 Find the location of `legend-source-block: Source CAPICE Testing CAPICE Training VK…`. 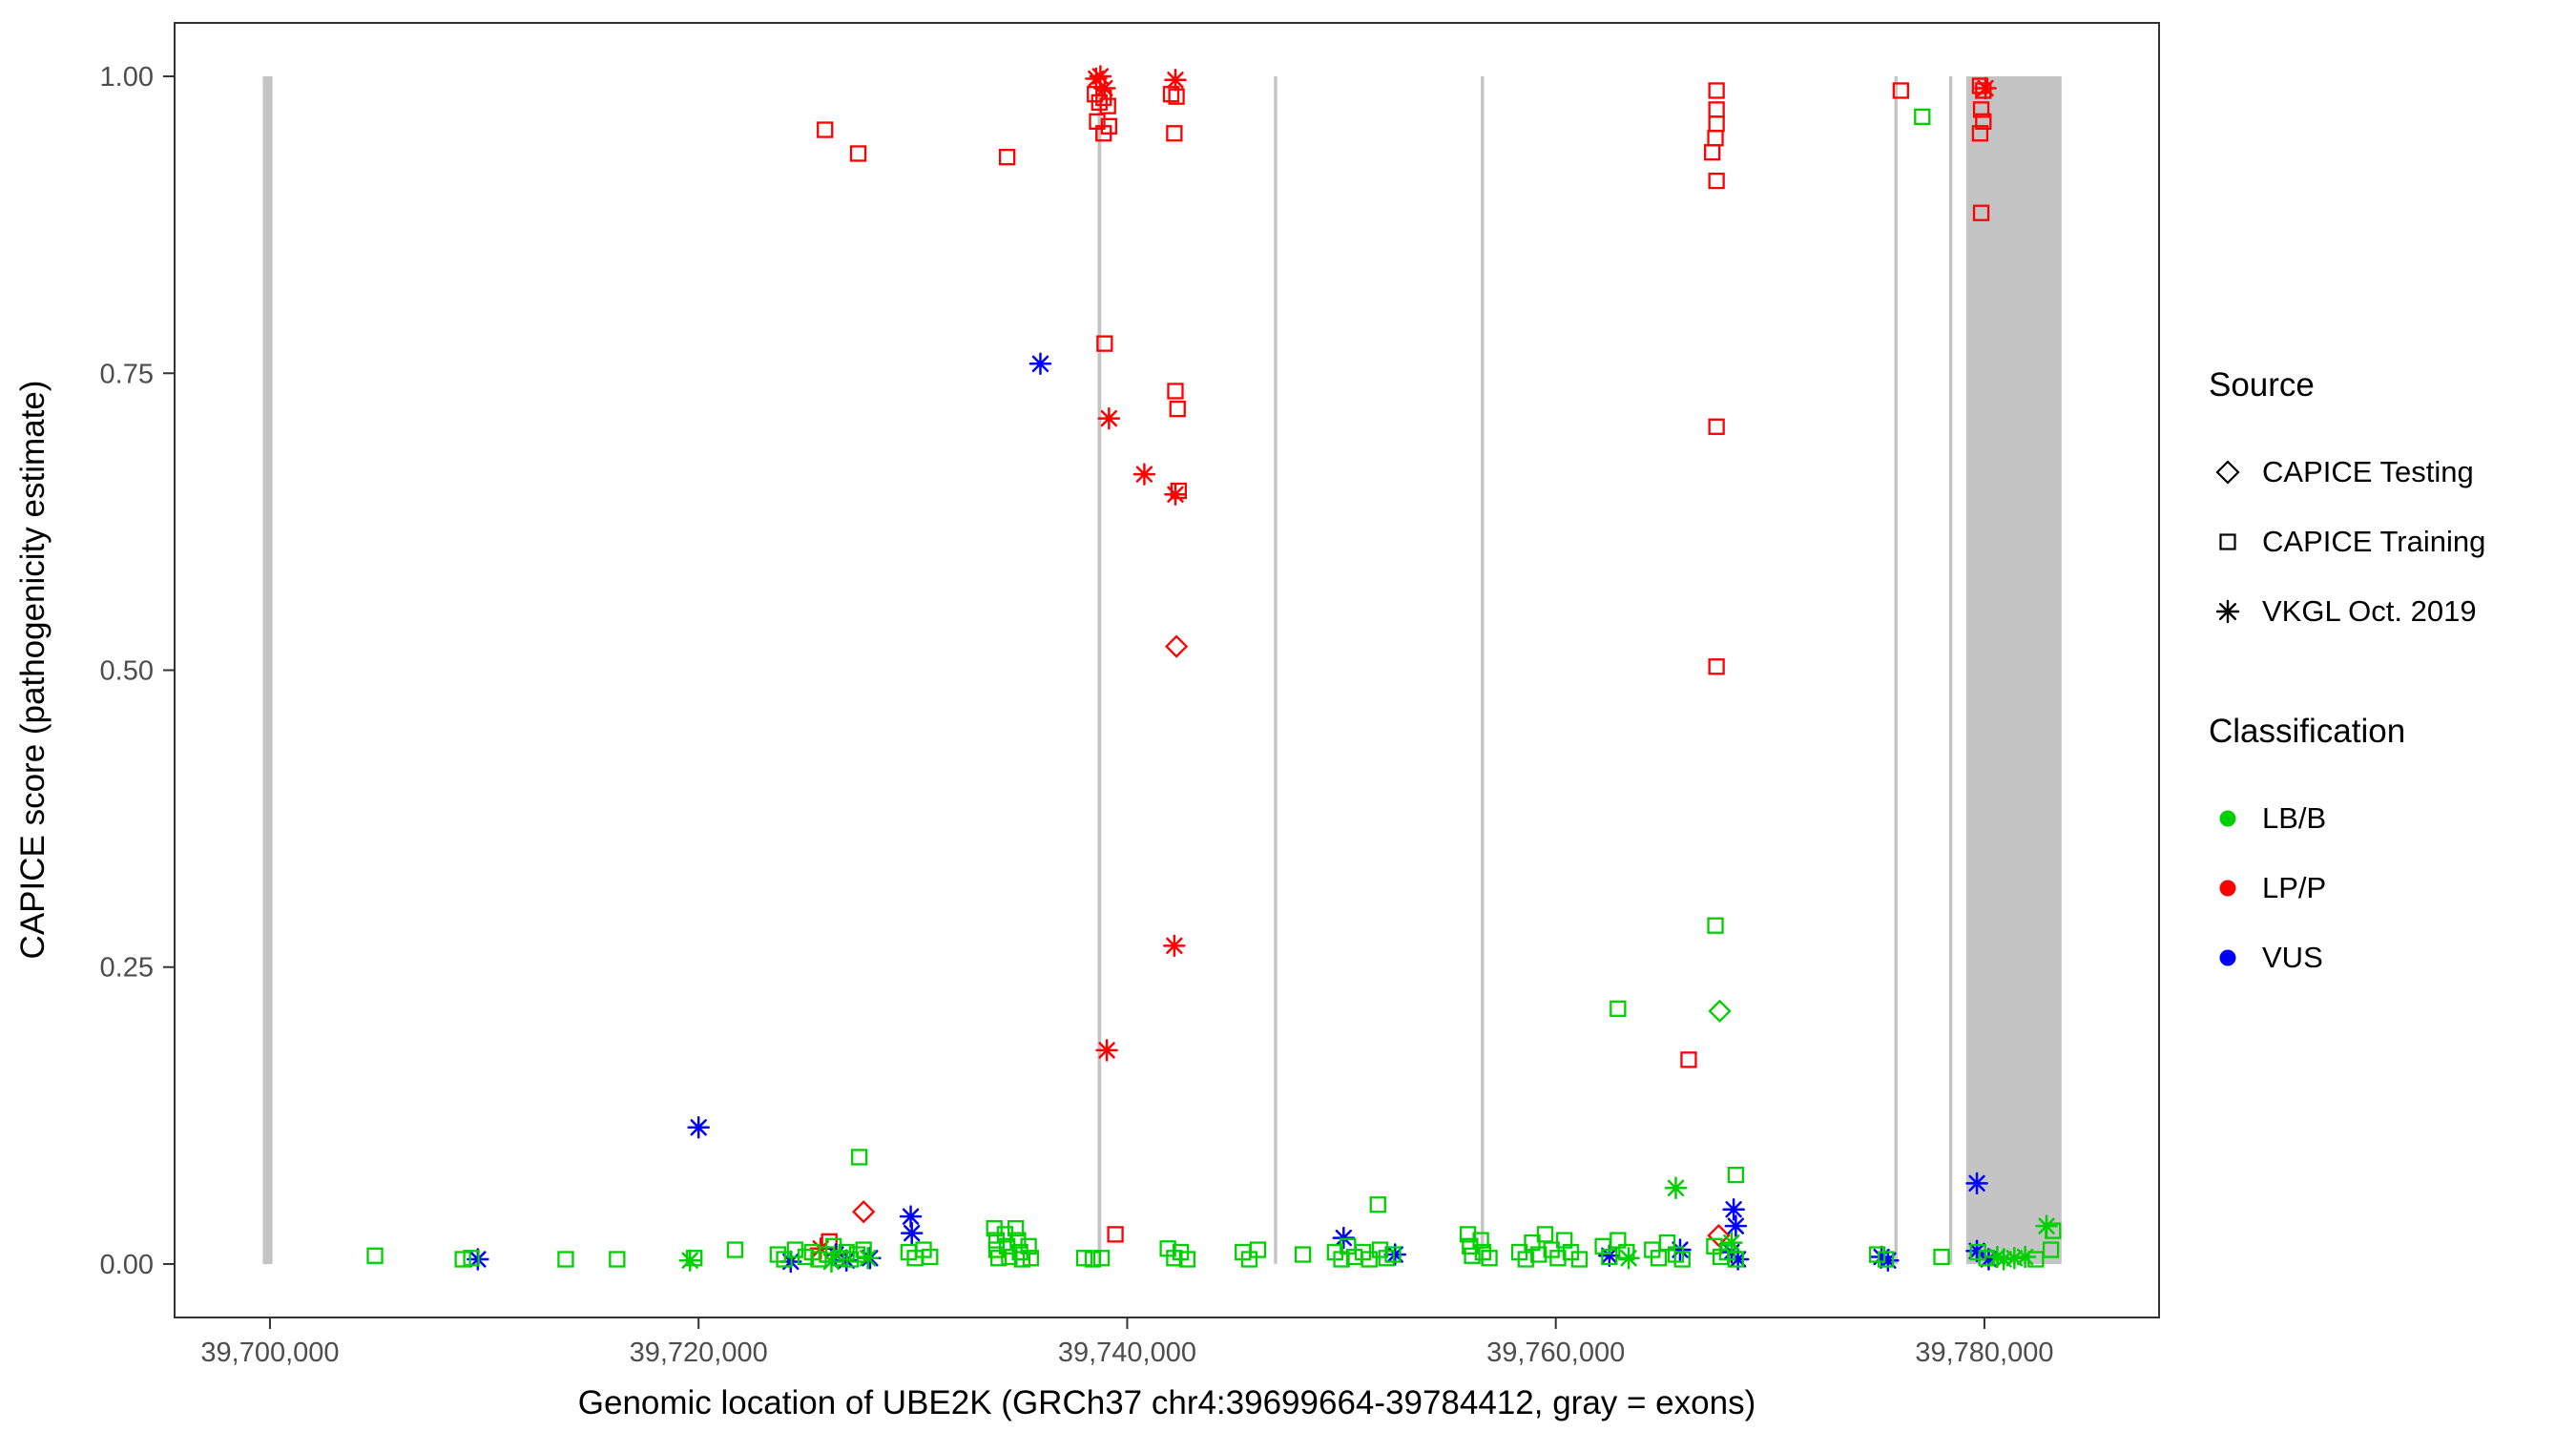

legend-source-block: Source CAPICE Testing CAPICE Training VK… is located at coordinates (2385, 506).